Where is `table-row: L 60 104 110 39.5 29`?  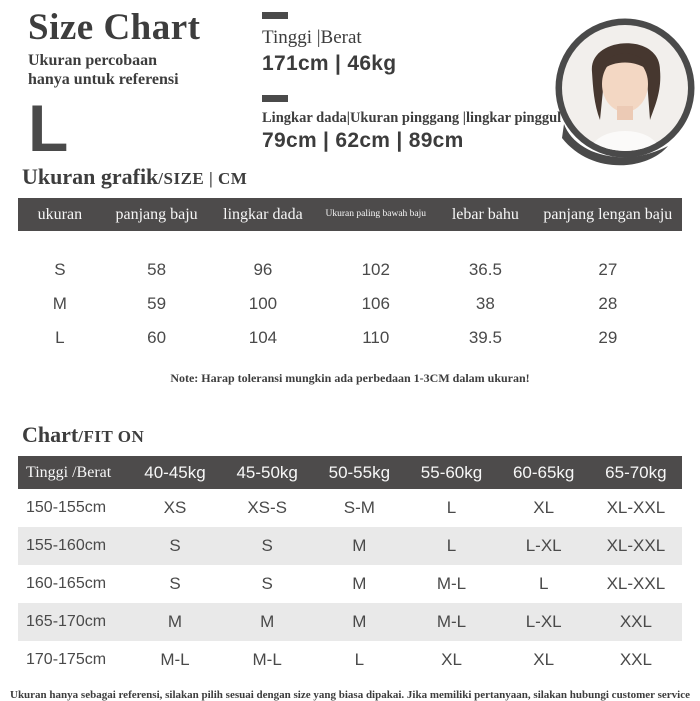
table-row: L 60 104 110 39.5 29 is located at coordinates (350, 338).